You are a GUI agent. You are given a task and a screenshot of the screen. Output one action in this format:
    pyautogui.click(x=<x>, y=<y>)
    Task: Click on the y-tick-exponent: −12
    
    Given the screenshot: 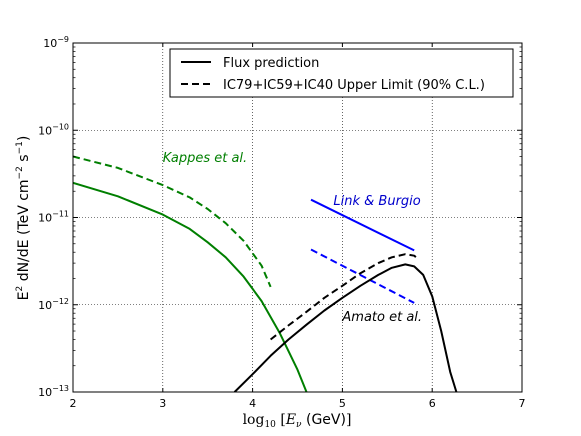 What is the action you would take?
    pyautogui.click(x=60, y=301)
    